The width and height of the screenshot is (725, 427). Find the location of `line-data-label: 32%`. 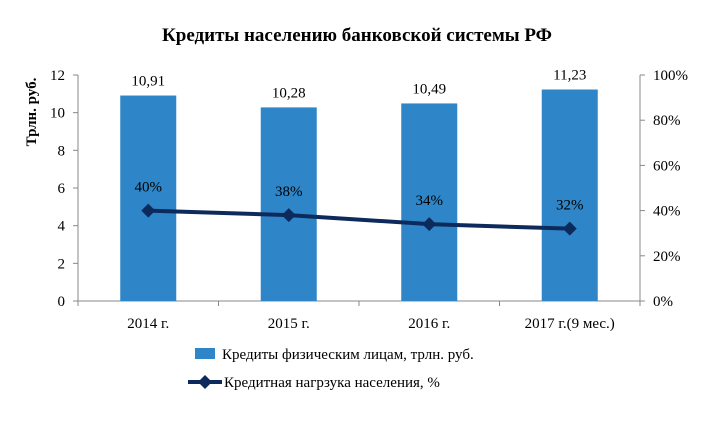

line-data-label: 32% is located at coordinates (570, 206).